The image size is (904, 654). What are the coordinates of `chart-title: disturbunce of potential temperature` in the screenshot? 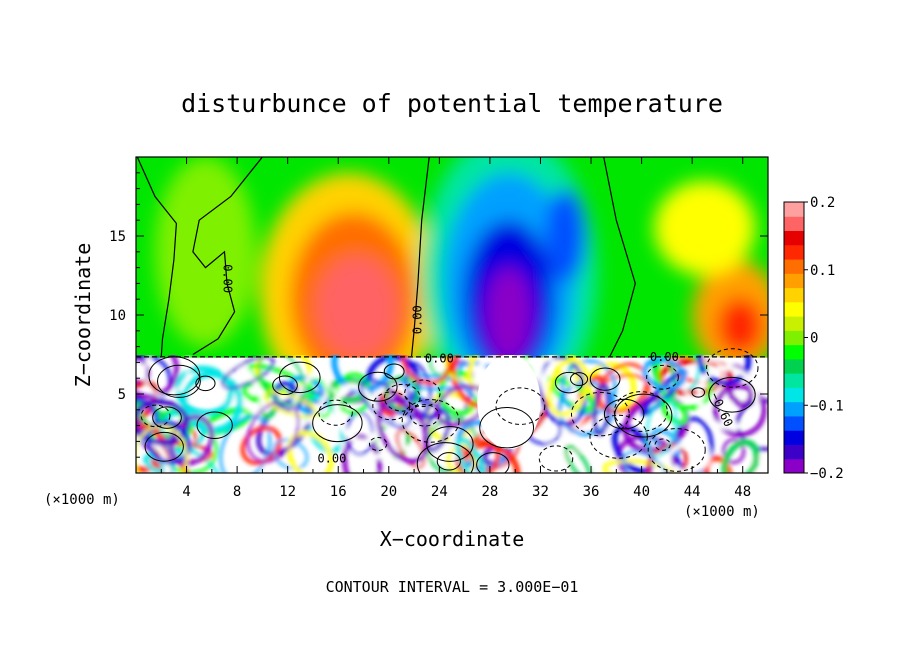 It's located at (452, 103).